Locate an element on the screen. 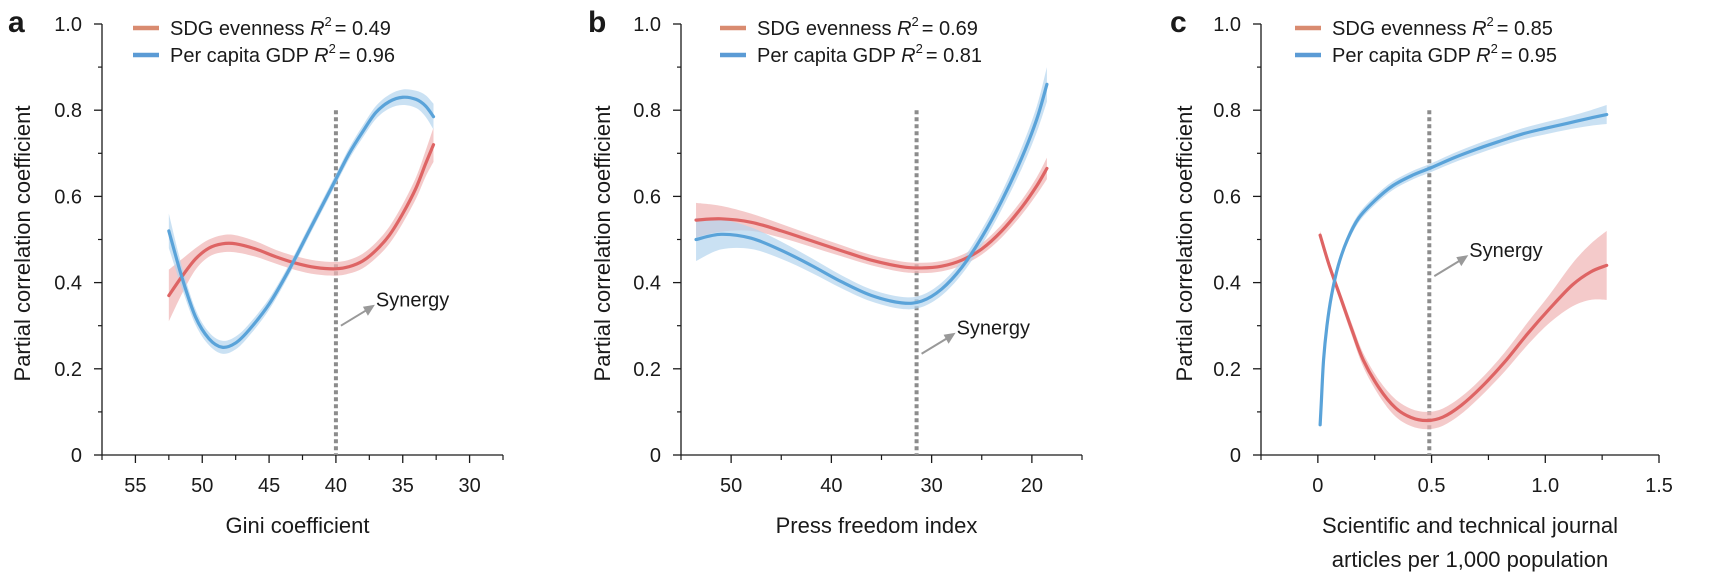 The height and width of the screenshot is (582, 1725). x-tick-label: 1.5 is located at coordinates (1659, 486).